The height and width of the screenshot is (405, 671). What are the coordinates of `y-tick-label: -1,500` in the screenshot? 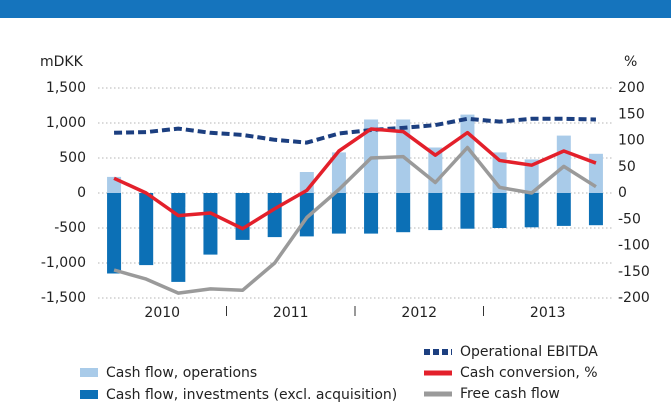 It's located at (63, 298).